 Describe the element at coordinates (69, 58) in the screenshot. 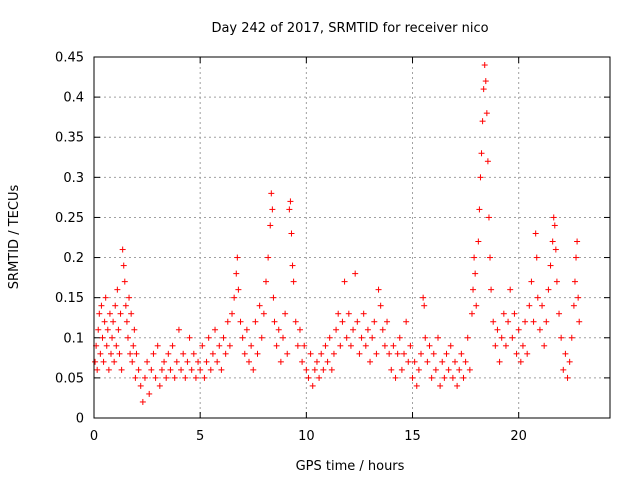

I see `y-tick-label: 0.45` at that location.